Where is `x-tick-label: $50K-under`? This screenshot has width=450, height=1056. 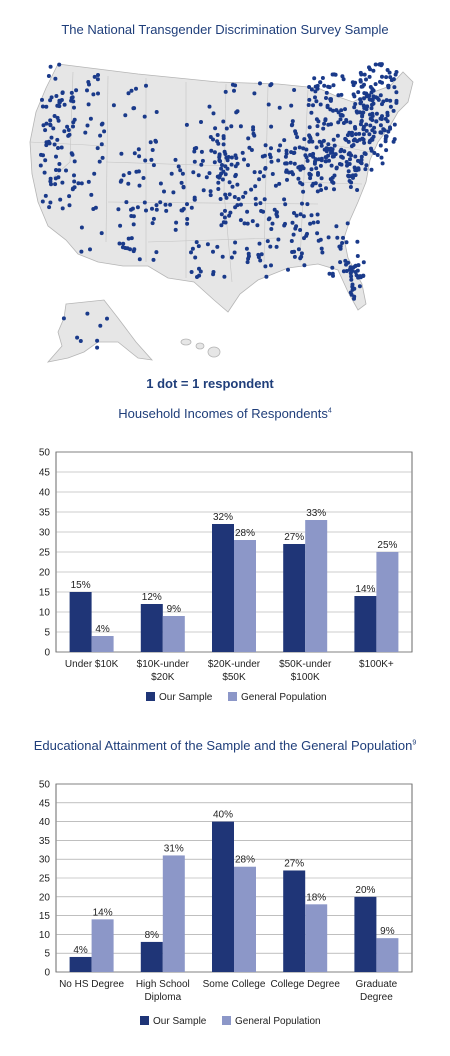 x-tick-label: $50K-under is located at coordinates (305, 664).